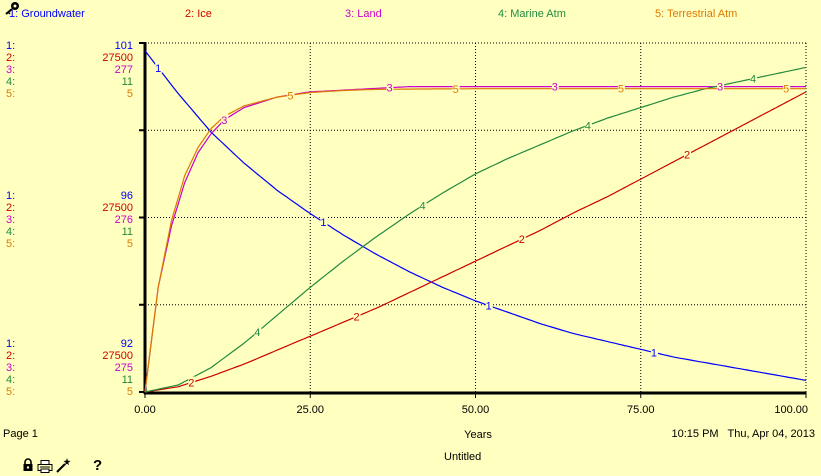 This screenshot has height=476, width=821. I want to click on x-tick-labels: 0.00 25.00 50.00 75.00 100.00, so click(471, 410).